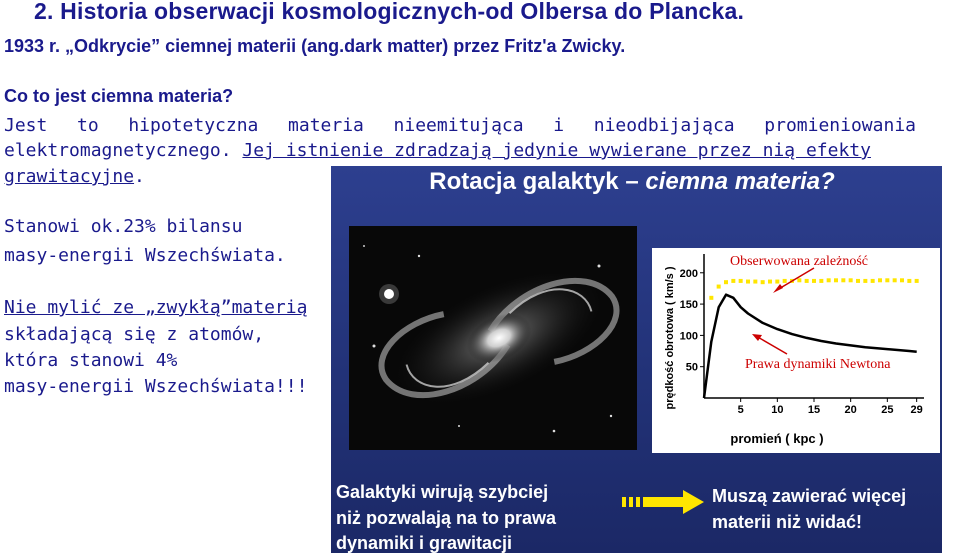  What do you see at coordinates (493, 338) in the screenshot?
I see `spiral-galaxy-image` at bounding box center [493, 338].